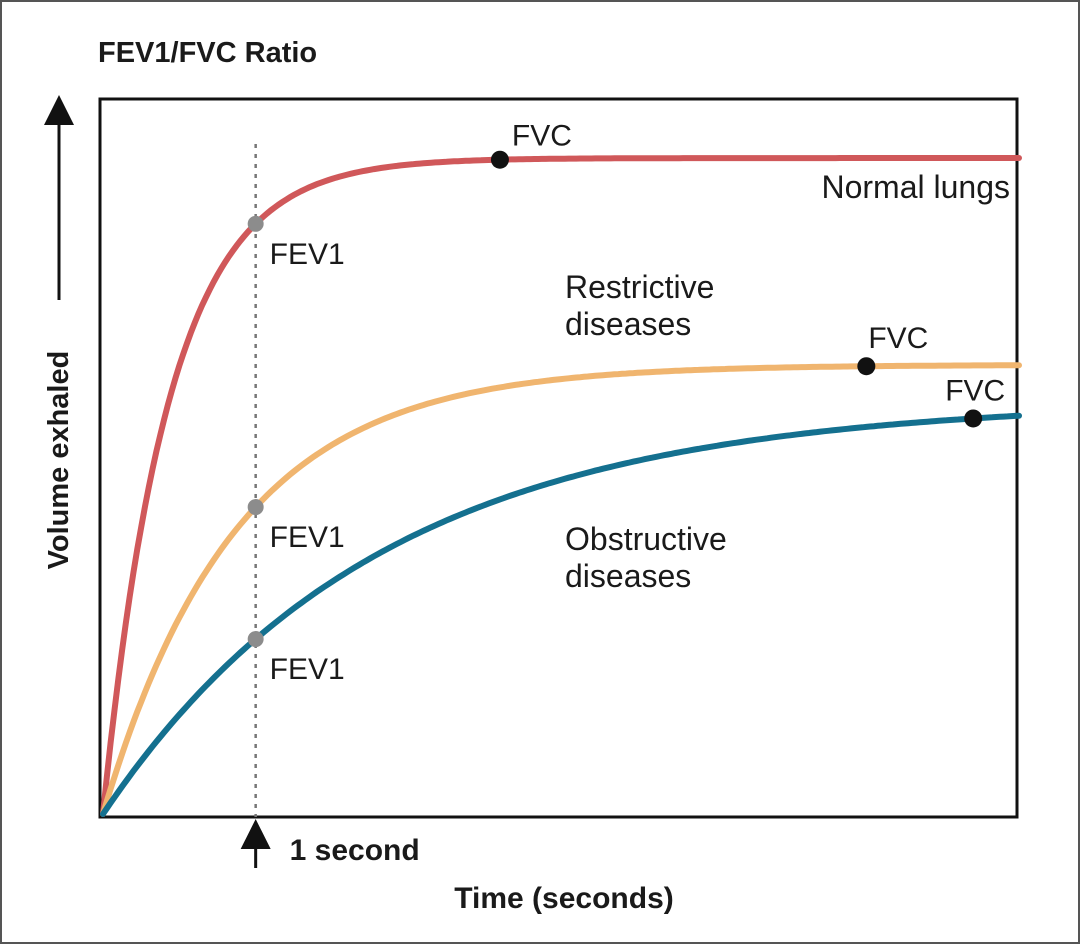 This screenshot has width=1080, height=944. Describe the element at coordinates (898, 338) in the screenshot. I see `restrictive-fvc-label: FVC` at that location.